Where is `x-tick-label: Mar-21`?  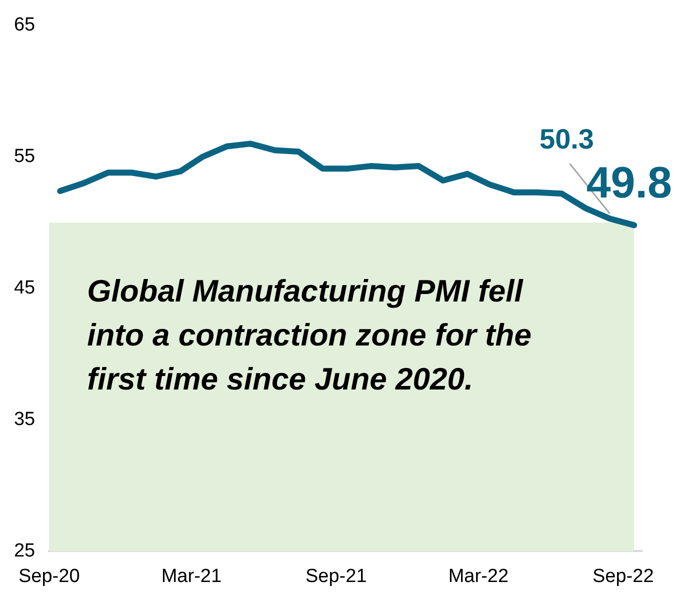
x-tick-label: Mar-21 is located at coordinates (191, 576).